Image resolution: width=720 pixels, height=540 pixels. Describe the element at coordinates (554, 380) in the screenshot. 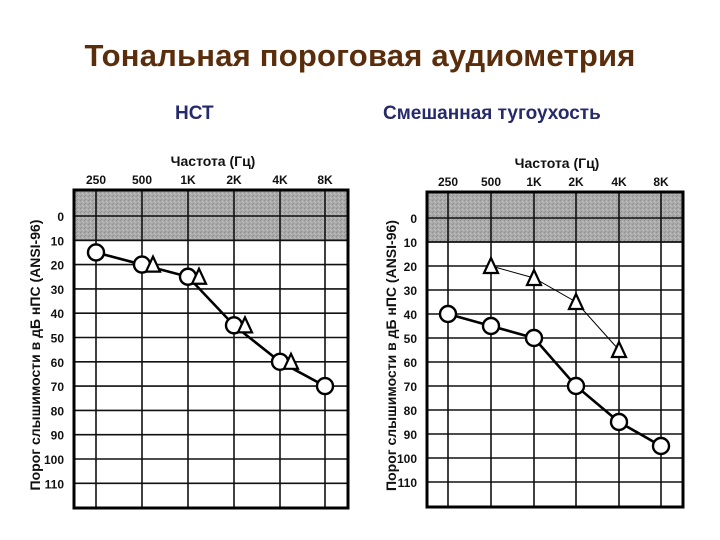

I see `air-conduction-line` at that location.